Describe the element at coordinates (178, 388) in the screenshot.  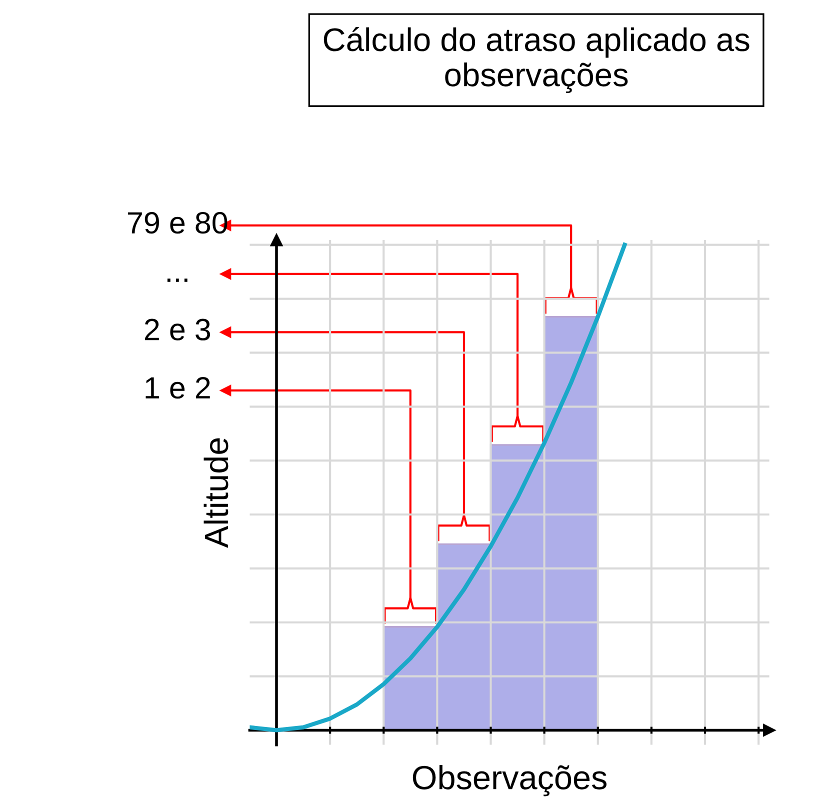
I see `text: 1 e 2` at that location.